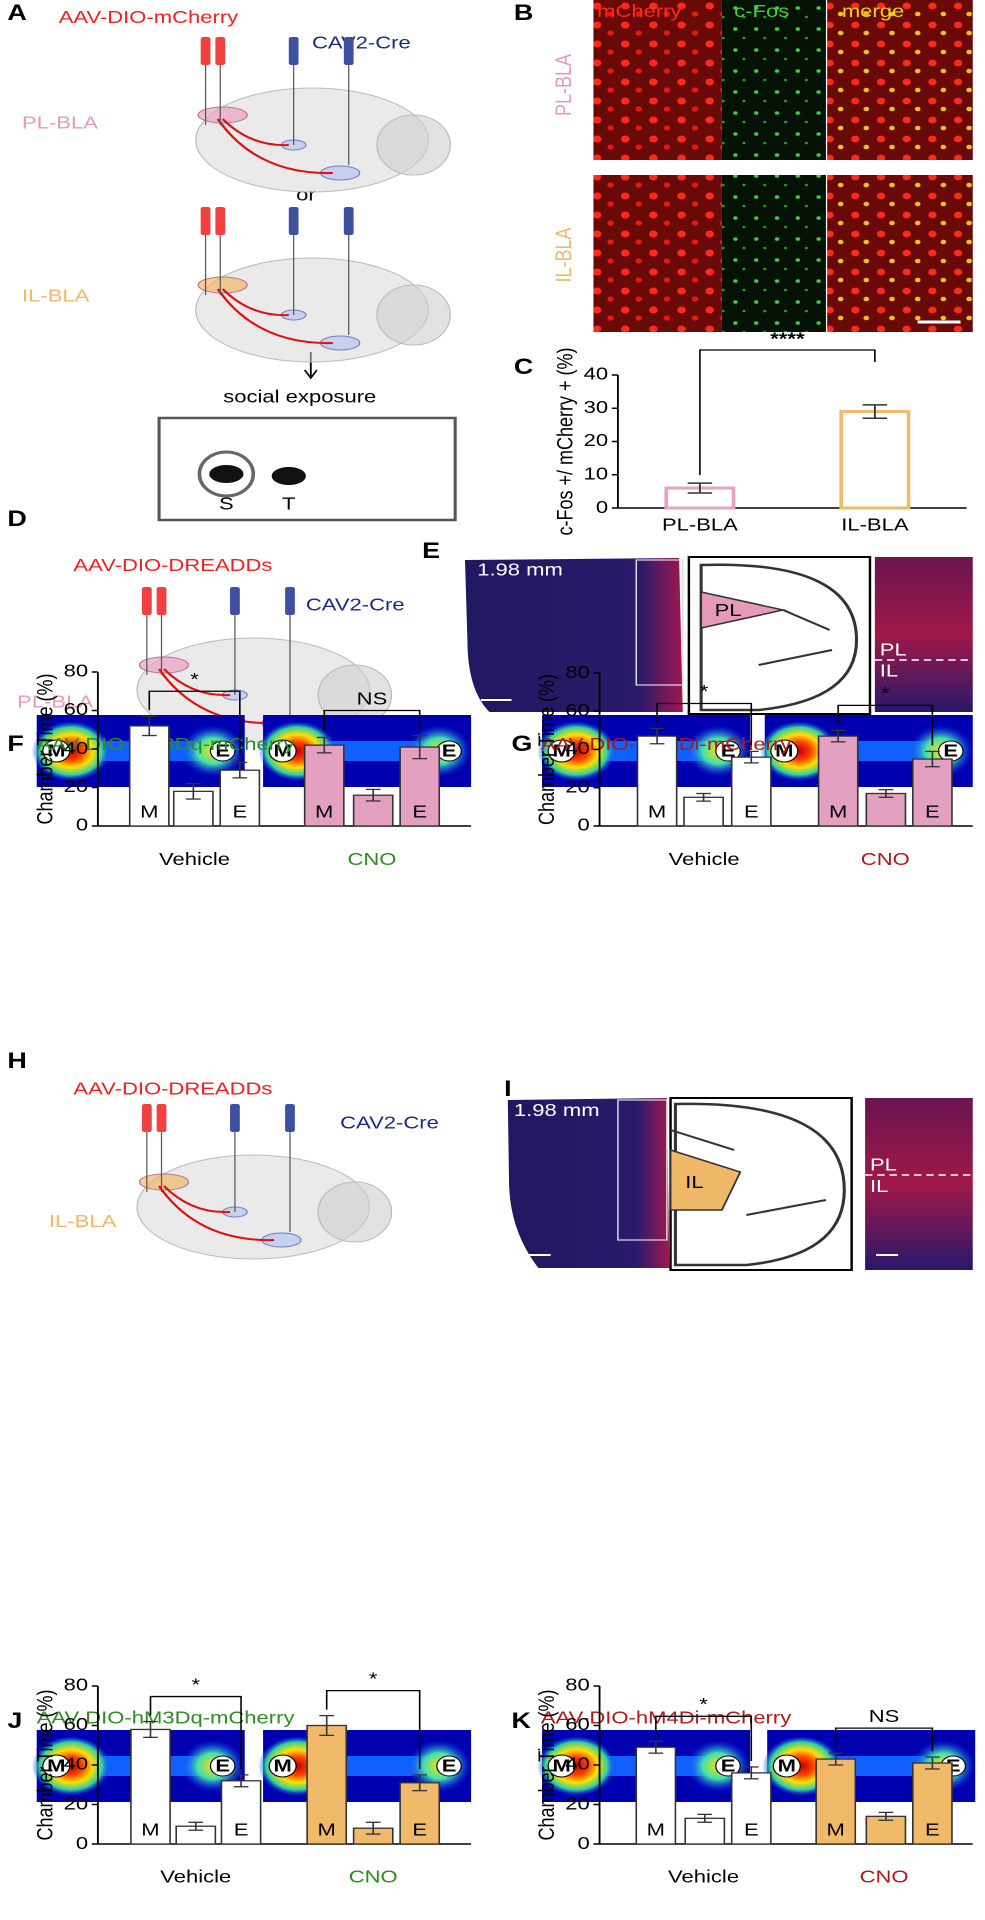 The width and height of the screenshot is (985, 1920). Describe the element at coordinates (164, 665) in the screenshot. I see `target-area` at that location.